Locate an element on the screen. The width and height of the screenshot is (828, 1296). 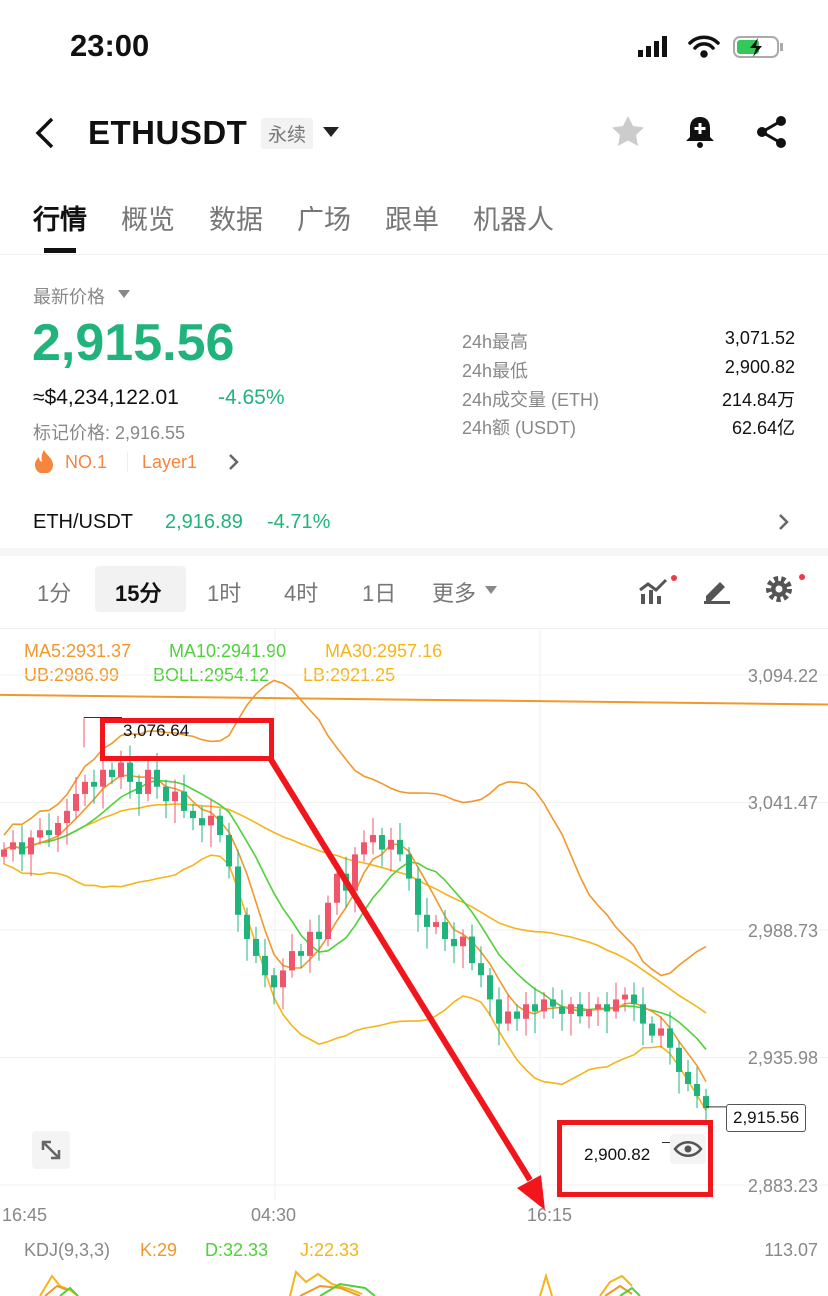
tab-overview: 概览 is located at coordinates (148, 220).